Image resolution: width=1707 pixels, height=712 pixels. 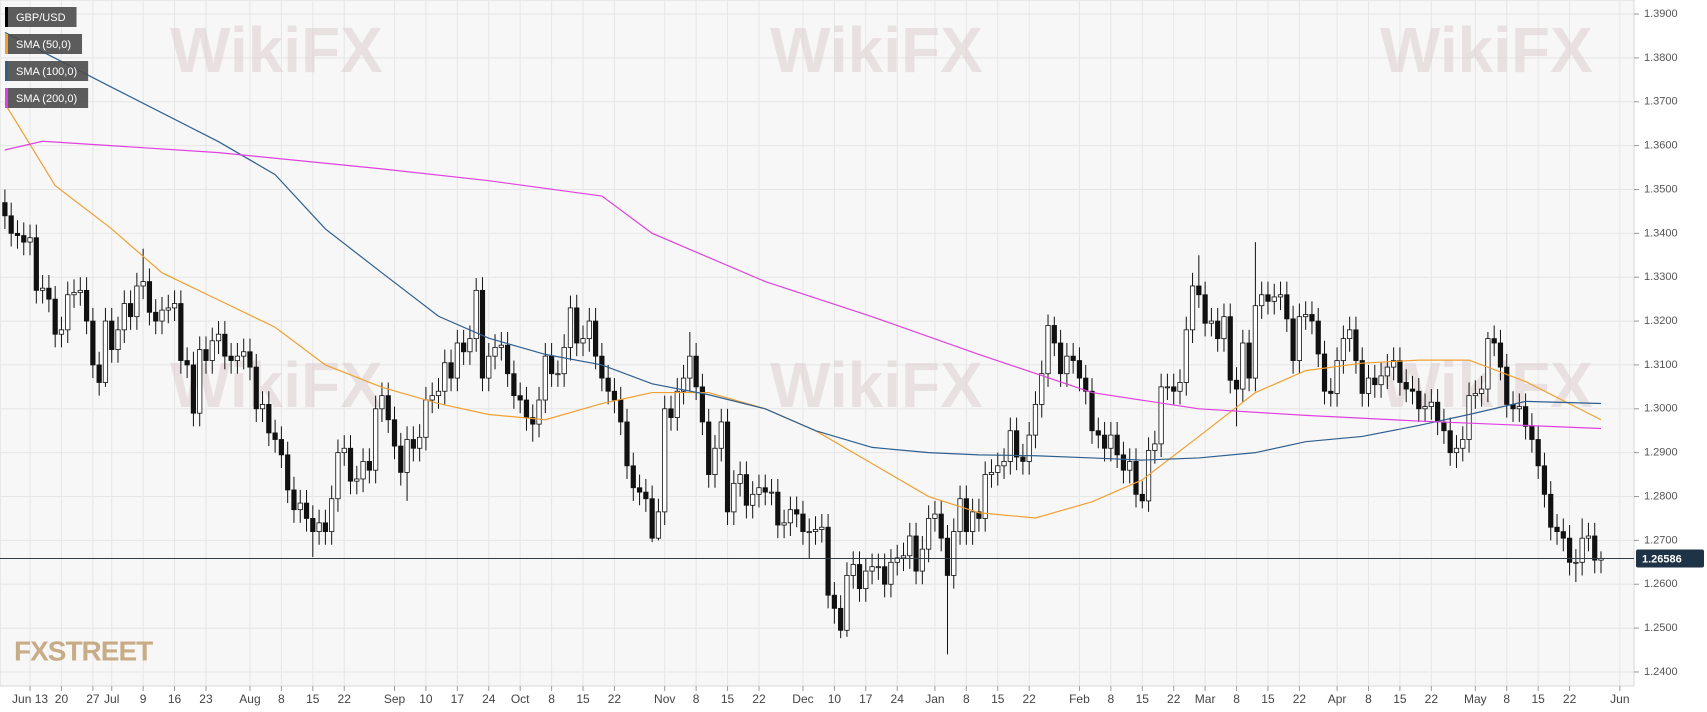 What do you see at coordinates (1661, 453) in the screenshot?
I see `y-tick-label: 1.2900` at bounding box center [1661, 453].